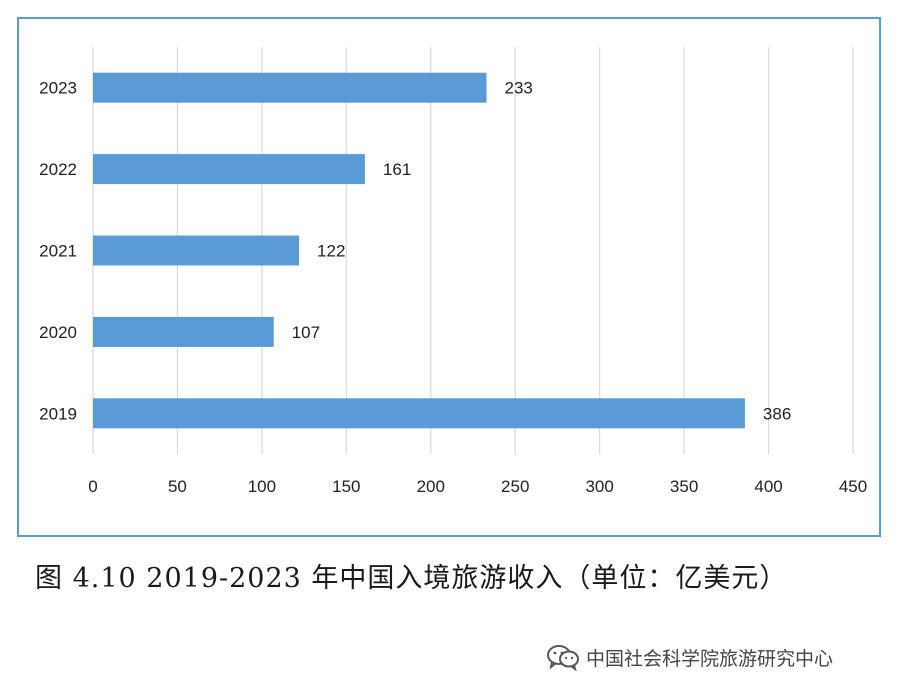 This screenshot has width=899, height=695. Describe the element at coordinates (196, 250) in the screenshot. I see `bar-2021` at that location.